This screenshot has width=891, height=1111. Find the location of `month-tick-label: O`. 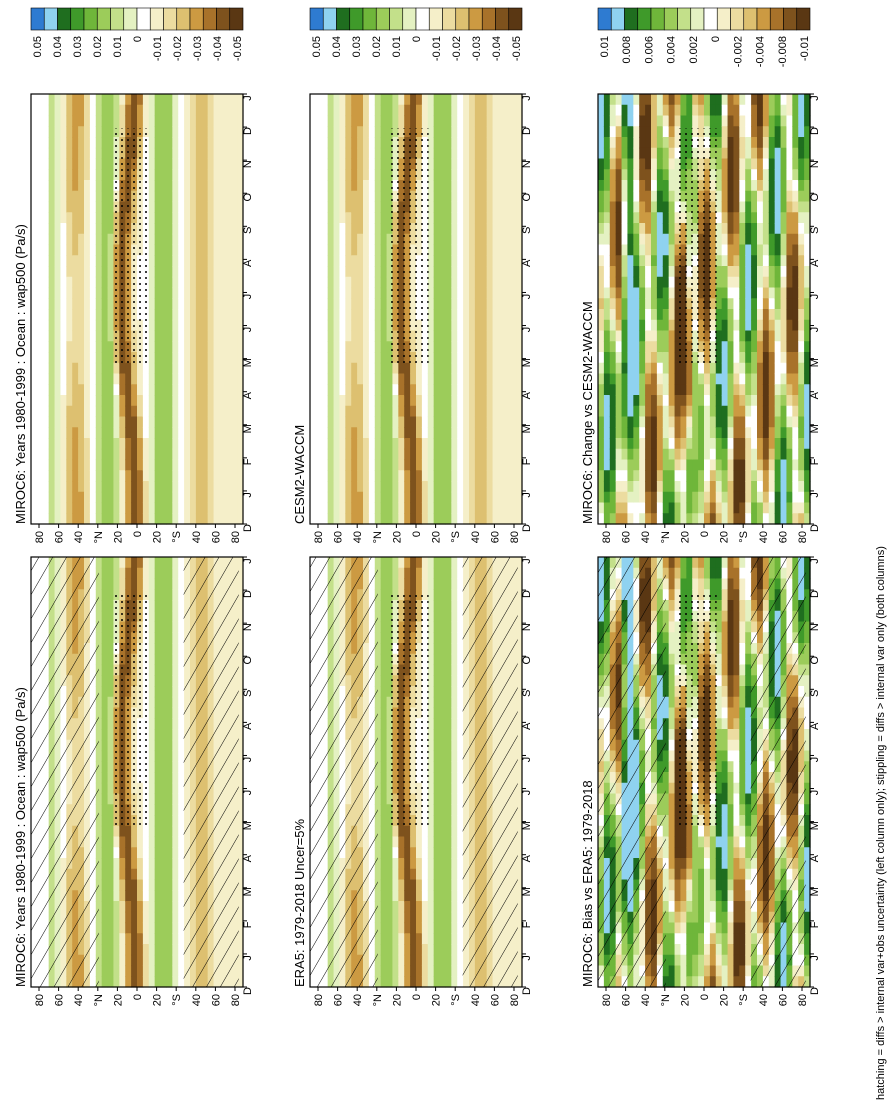

month-tick-label: O is located at coordinates (527, 660).